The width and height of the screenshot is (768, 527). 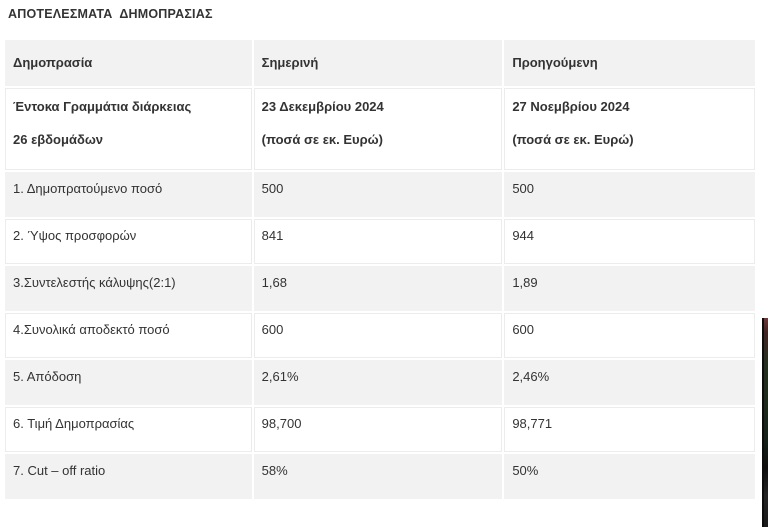 I want to click on previous-value: 50%, so click(x=629, y=476).